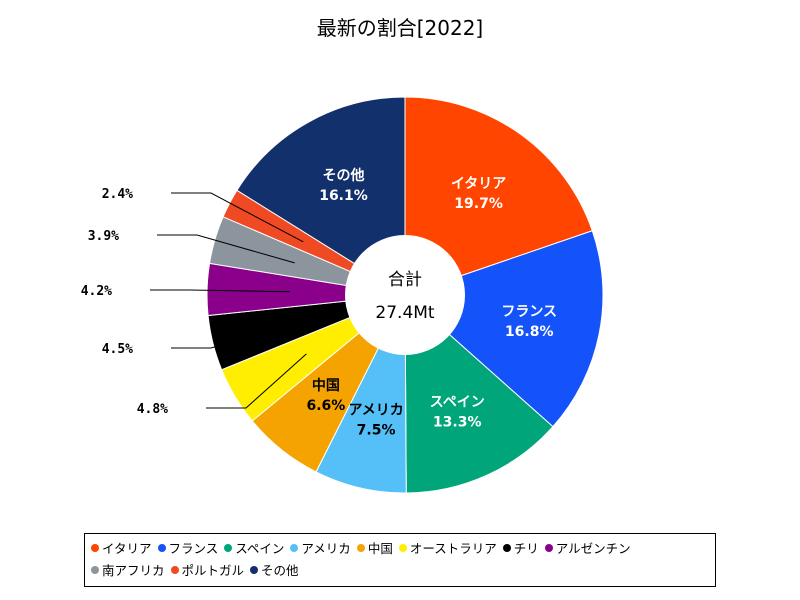 The width and height of the screenshot is (800, 600). I want to click on legend-label: 南アフリカ, so click(133, 570).